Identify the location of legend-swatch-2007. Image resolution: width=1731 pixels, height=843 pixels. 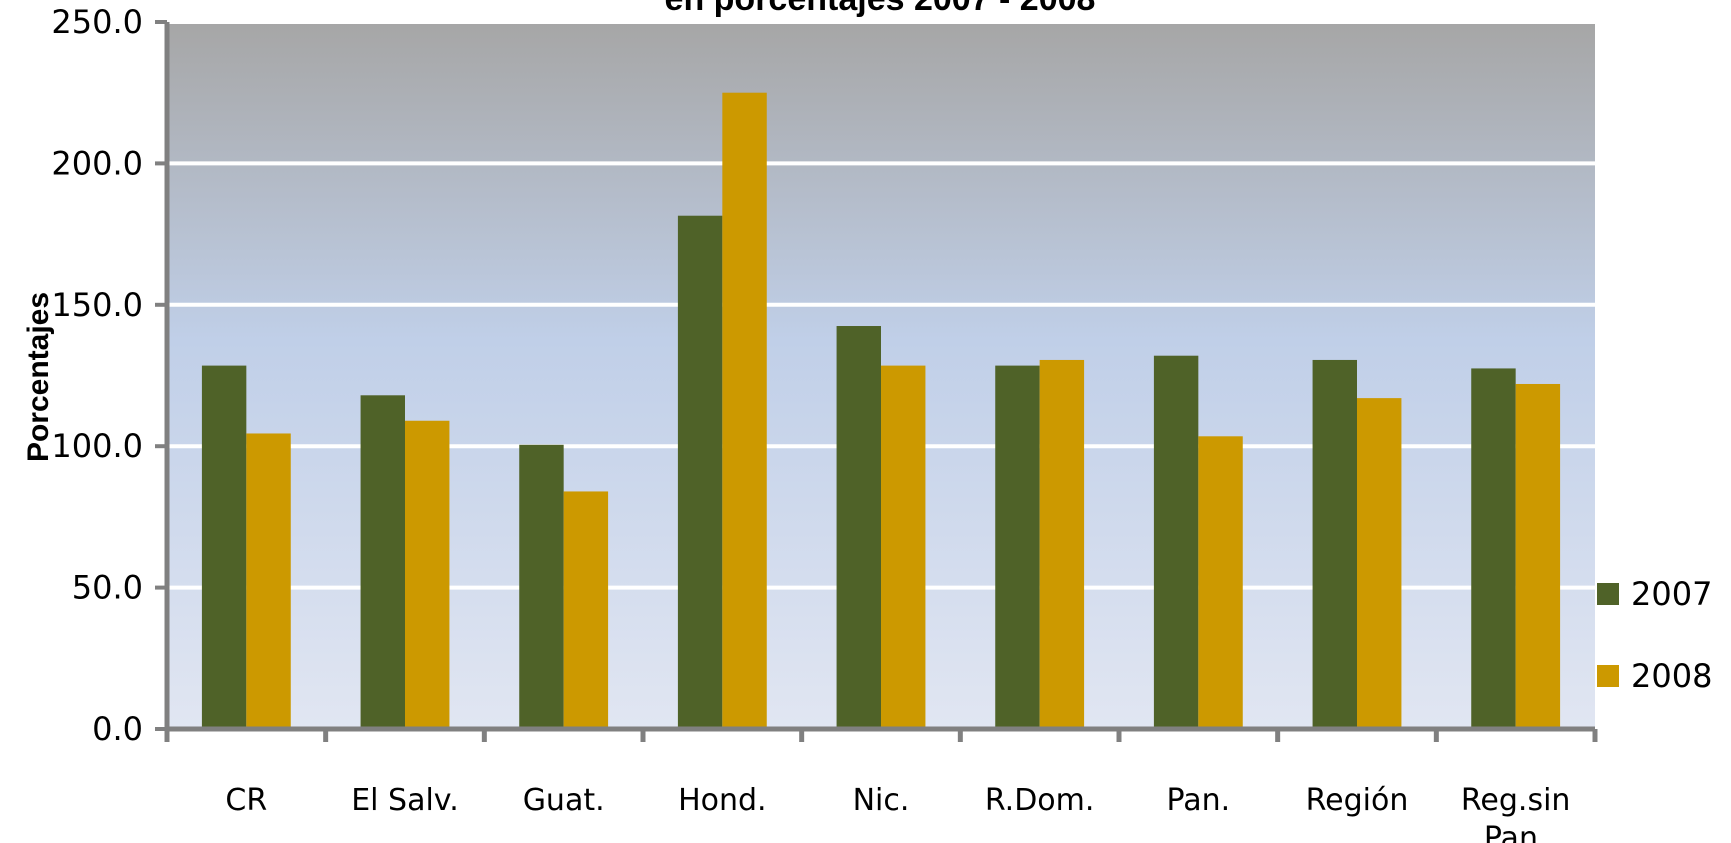
(1608, 594).